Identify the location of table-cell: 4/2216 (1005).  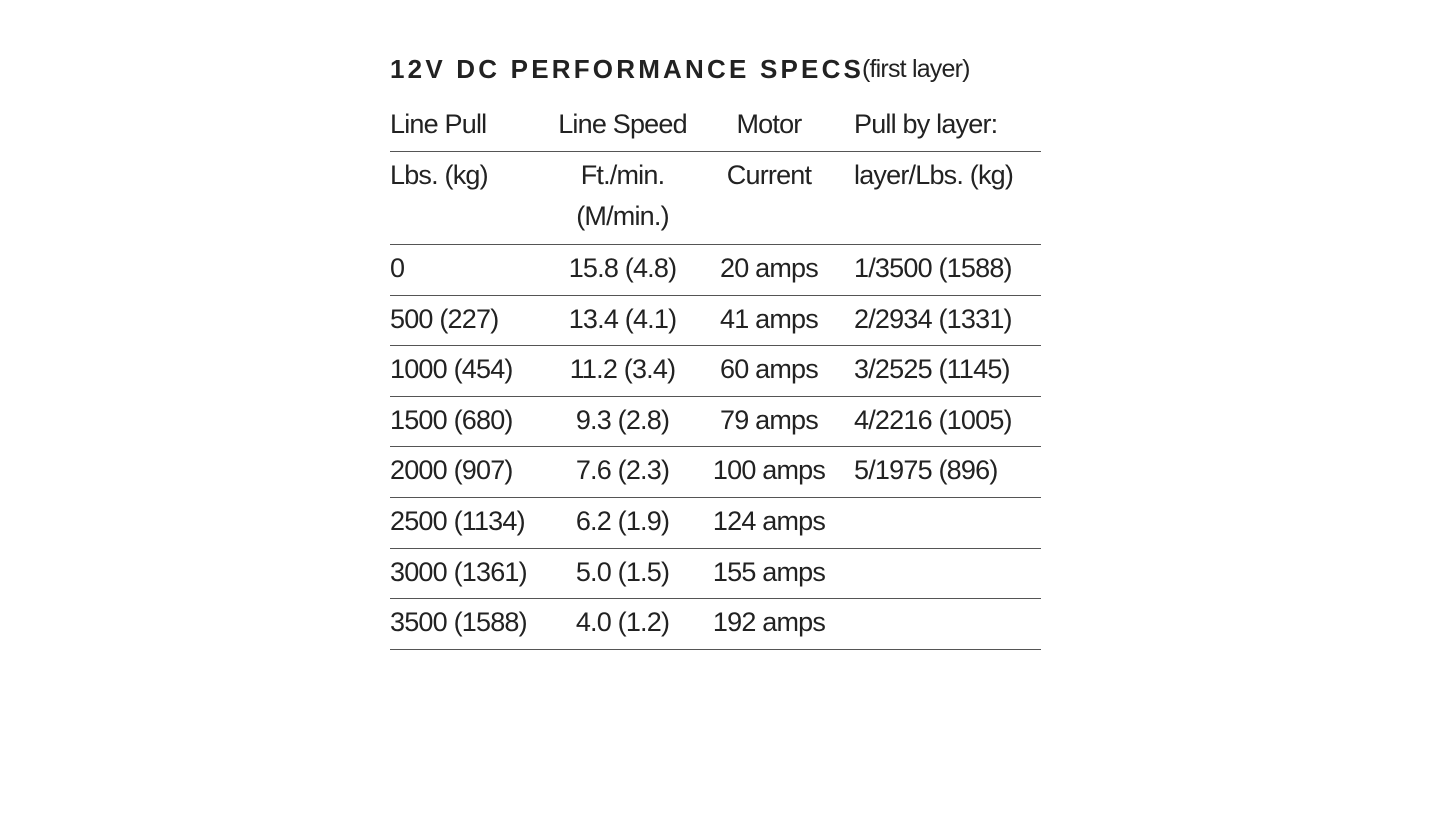
(933, 419).